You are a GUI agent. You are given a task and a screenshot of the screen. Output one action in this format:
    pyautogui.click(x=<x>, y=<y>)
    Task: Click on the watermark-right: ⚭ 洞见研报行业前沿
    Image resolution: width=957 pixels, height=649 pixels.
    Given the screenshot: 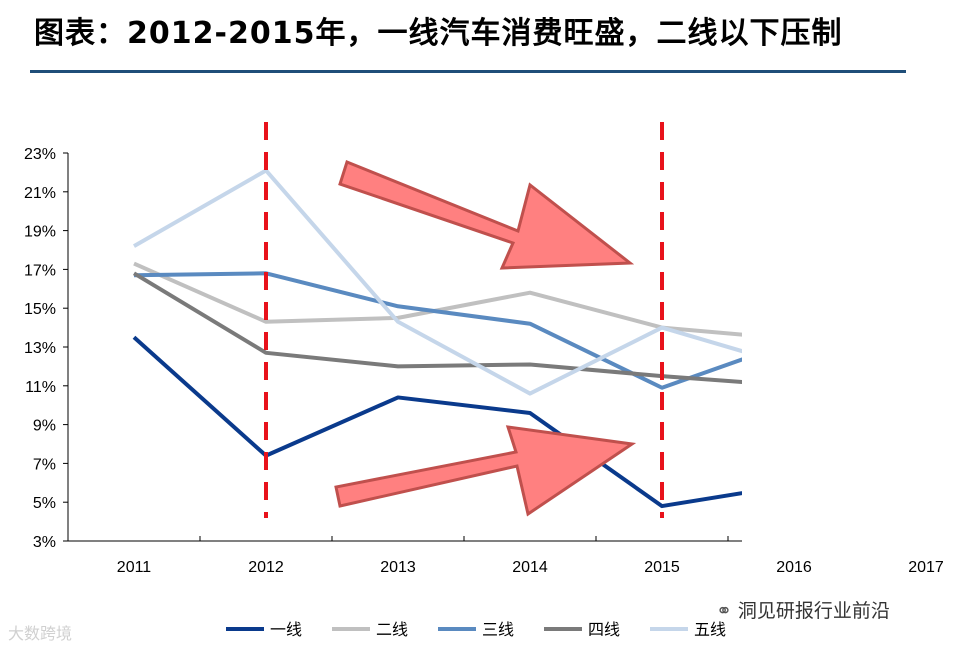 What is the action you would take?
    pyautogui.click(x=803, y=609)
    